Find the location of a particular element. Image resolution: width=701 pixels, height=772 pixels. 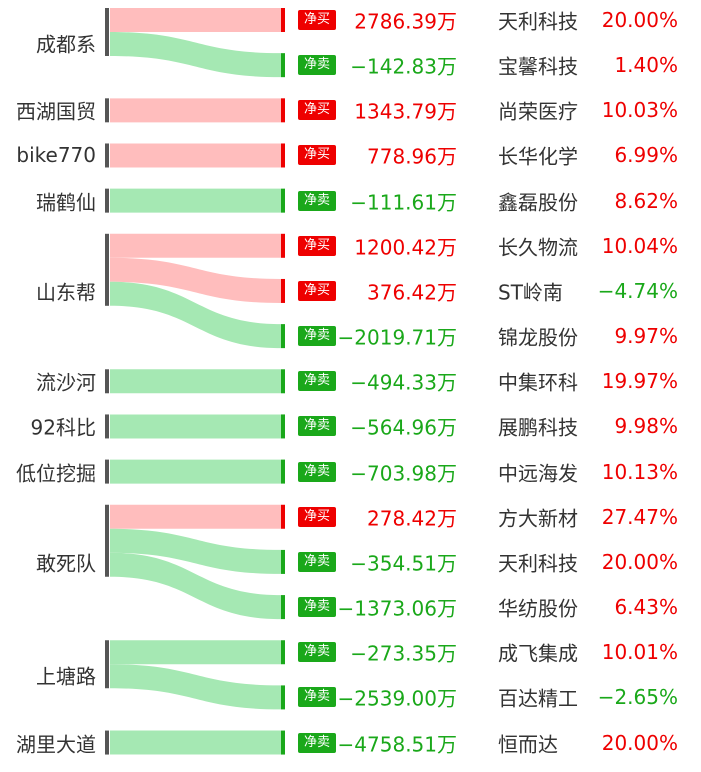

amount-value: −273.35万 is located at coordinates (403, 653).